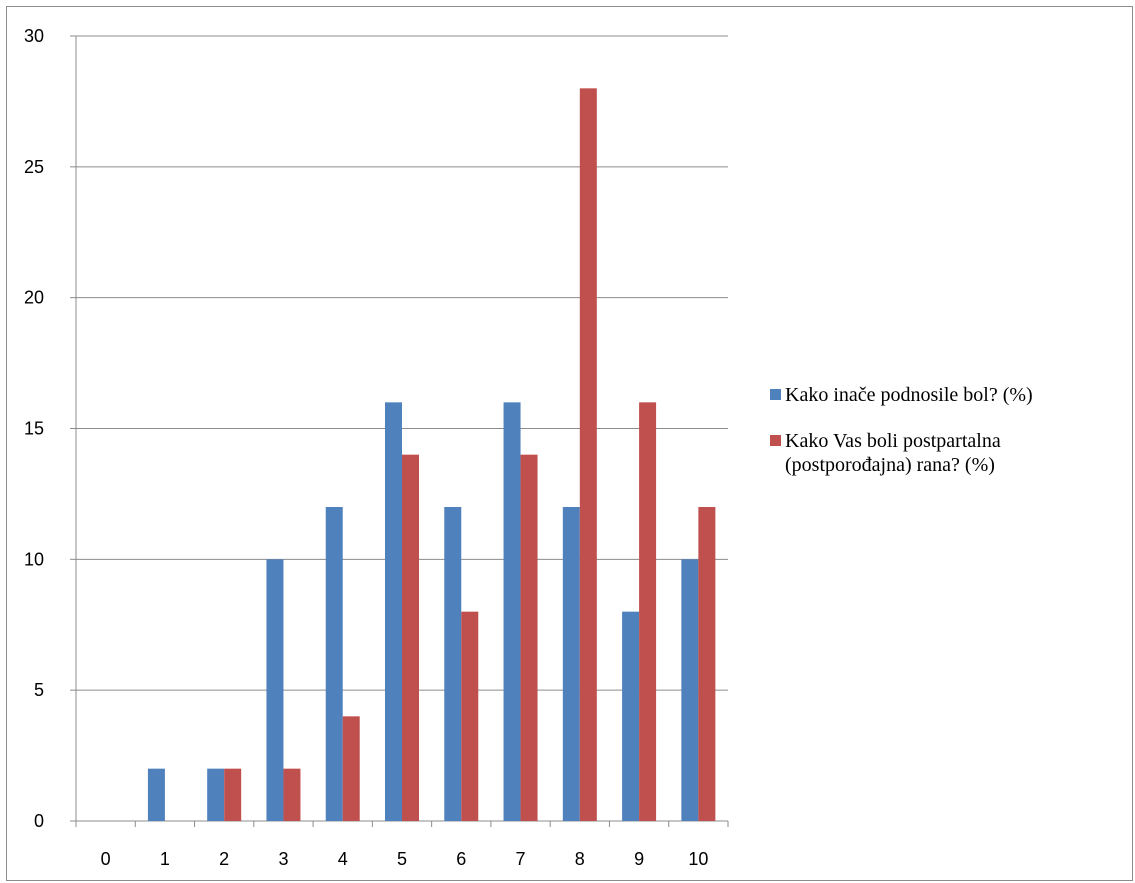 The image size is (1135, 883). Describe the element at coordinates (224, 859) in the screenshot. I see `x-tick-label: 2` at that location.